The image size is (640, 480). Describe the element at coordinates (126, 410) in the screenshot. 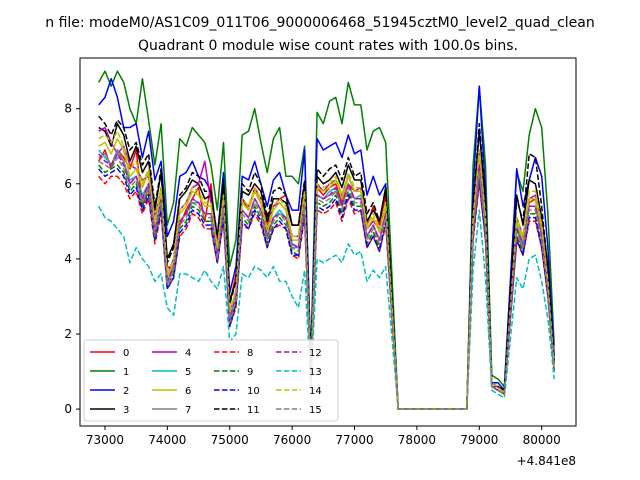

I see `legend-label-3: 3` at that location.